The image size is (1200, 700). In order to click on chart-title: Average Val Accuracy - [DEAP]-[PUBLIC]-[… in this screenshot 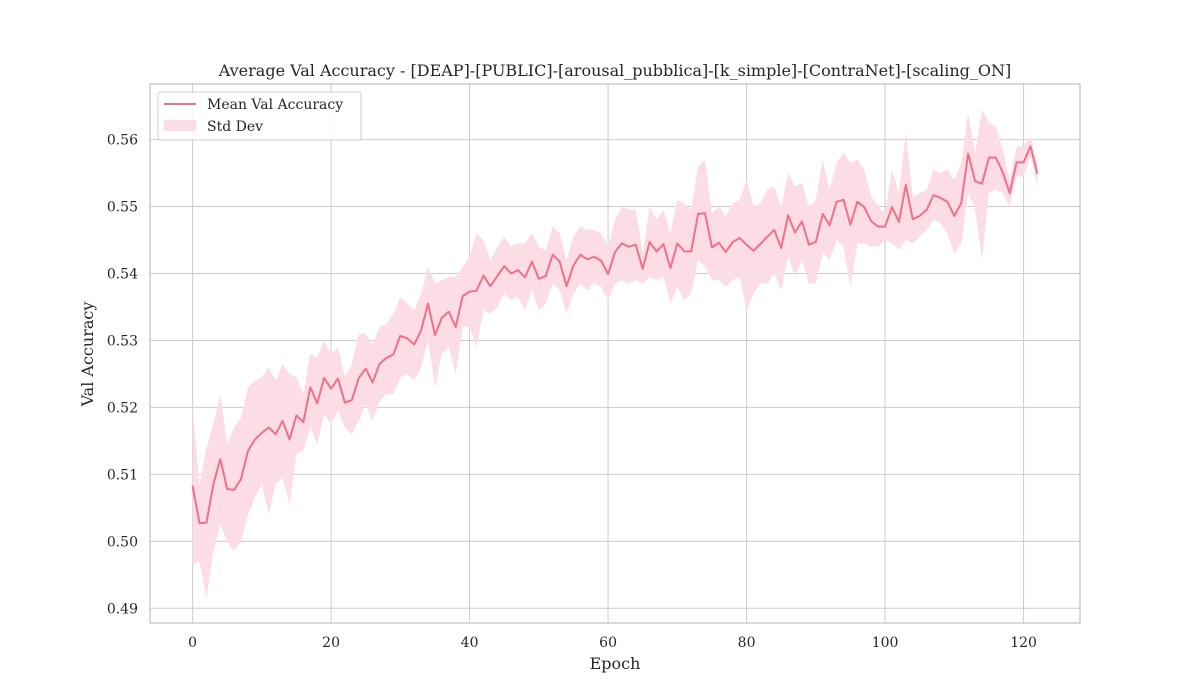, I will do `click(615, 70)`.